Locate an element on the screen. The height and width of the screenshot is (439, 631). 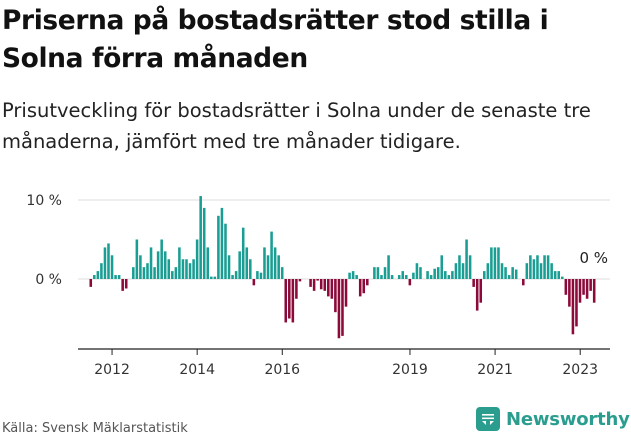
newsworthy-logo: Newsworthy is located at coordinates (553, 419).